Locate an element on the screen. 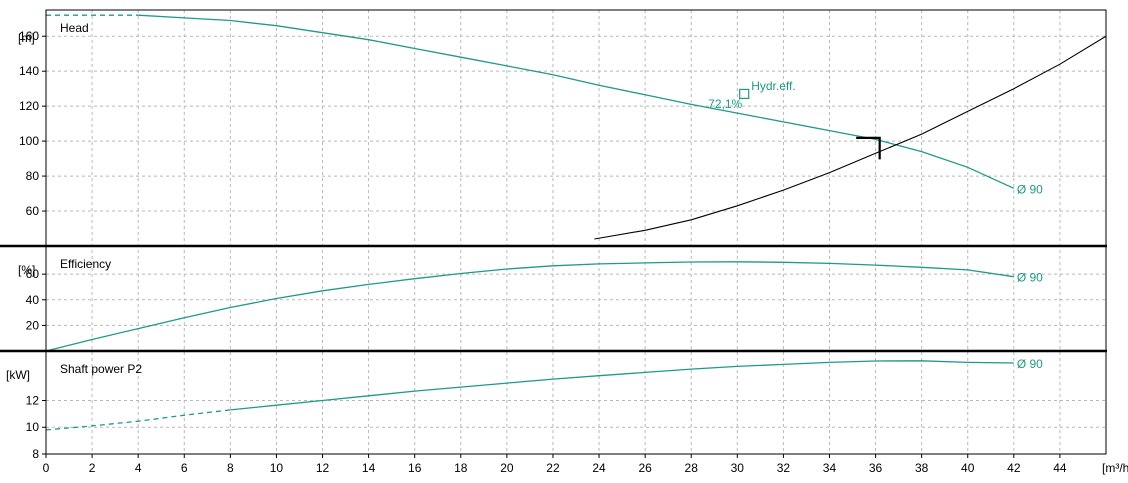 The image size is (1128, 483). panel-title: Efficiency is located at coordinates (85, 264).